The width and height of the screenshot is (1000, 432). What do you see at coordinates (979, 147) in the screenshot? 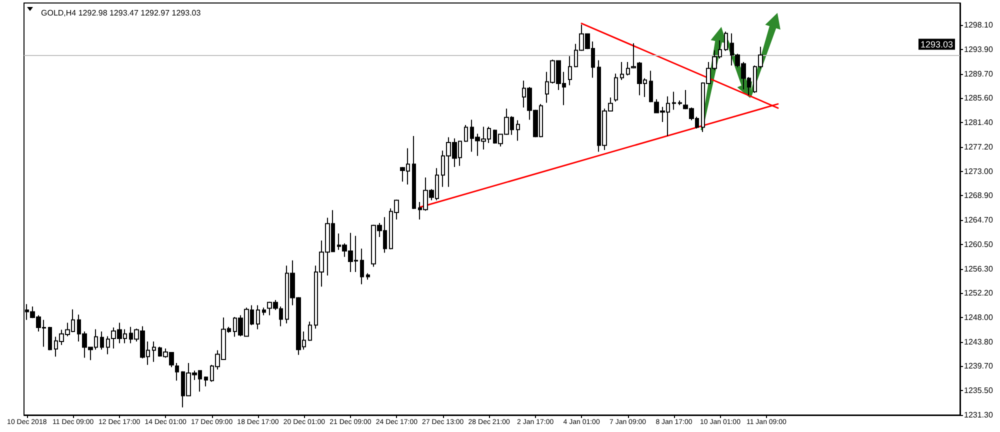
I see `y-tick-label: 1277.20` at bounding box center [979, 147].